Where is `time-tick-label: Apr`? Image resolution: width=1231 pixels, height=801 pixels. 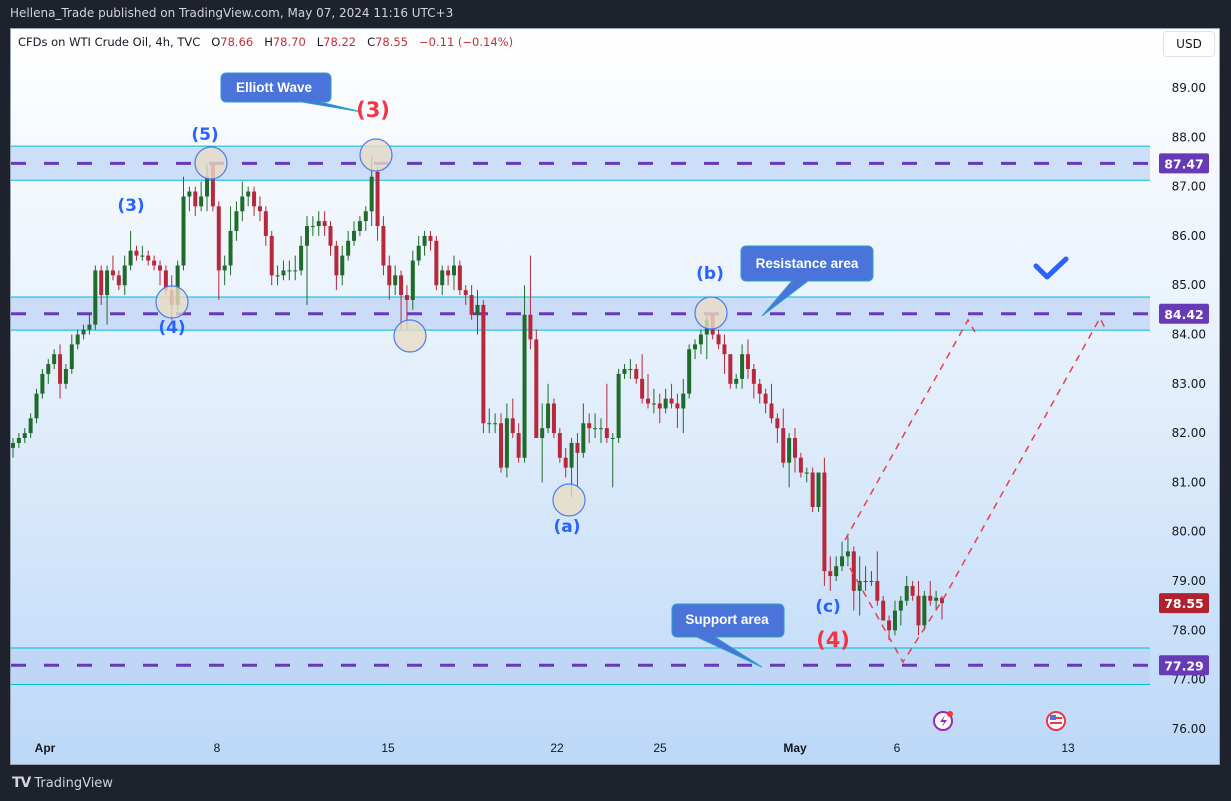 time-tick-label: Apr is located at coordinates (45, 748).